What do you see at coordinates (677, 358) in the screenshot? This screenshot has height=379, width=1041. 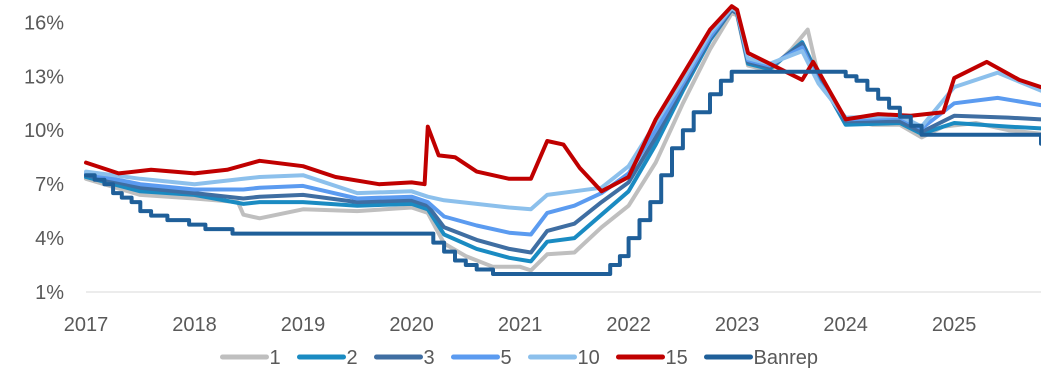 I see `legend-label: 15` at bounding box center [677, 358].